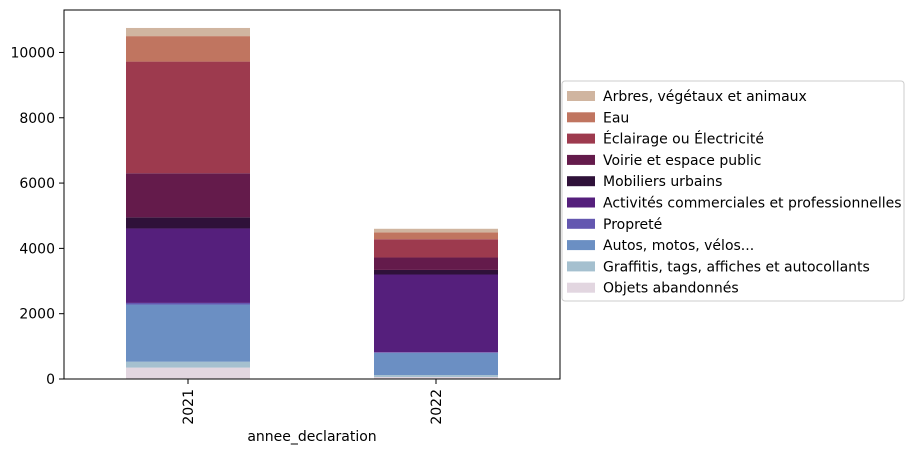 Image resolution: width=914 pixels, height=454 pixels. Describe the element at coordinates (37, 315) in the screenshot. I see `y-tick-label: 2000` at that location.